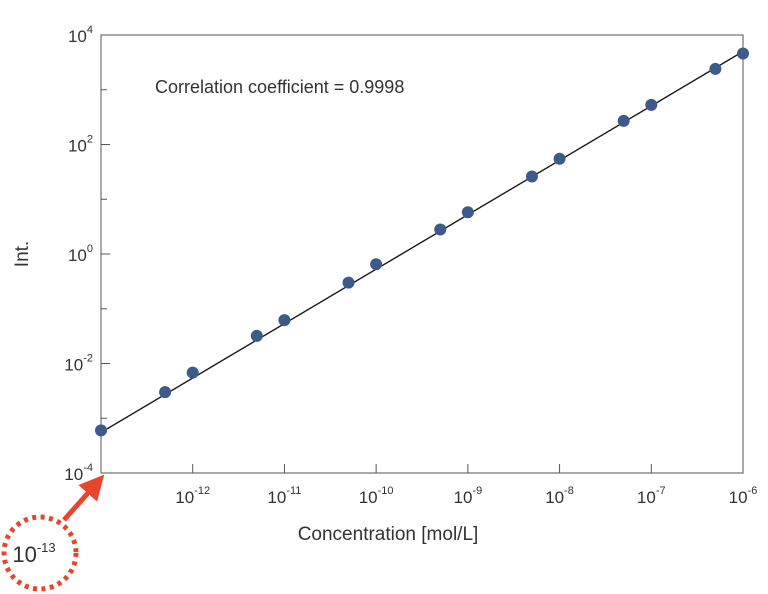 The height and width of the screenshot is (594, 768). I want to click on y-tick-label: 10⁻⁴, so click(78, 473).